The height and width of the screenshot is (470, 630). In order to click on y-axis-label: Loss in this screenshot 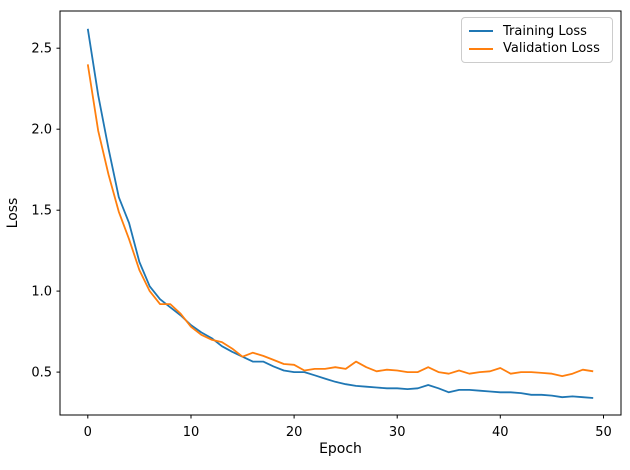, I will do `click(13, 213)`.